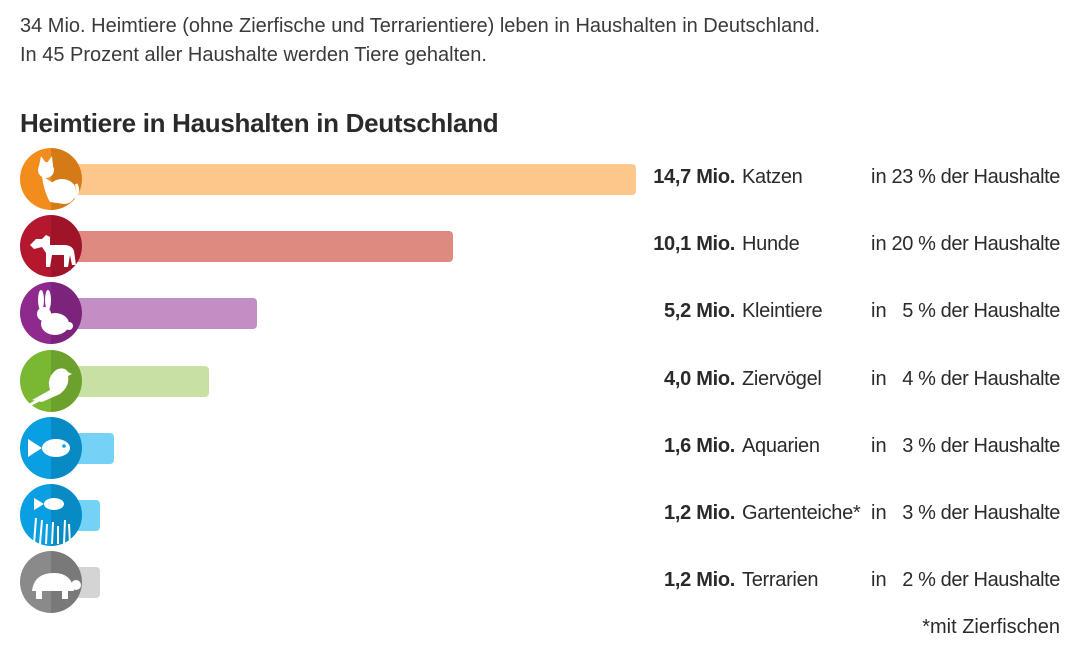  Describe the element at coordinates (51, 246) in the screenshot. I see `dog-icon` at that location.